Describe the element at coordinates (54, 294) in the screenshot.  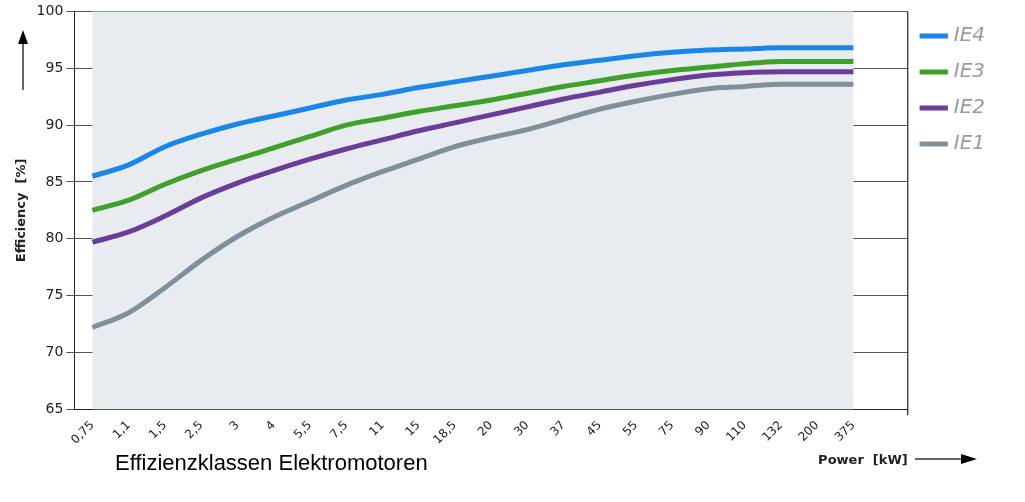
I see `y-tick-label: 75` at that location.